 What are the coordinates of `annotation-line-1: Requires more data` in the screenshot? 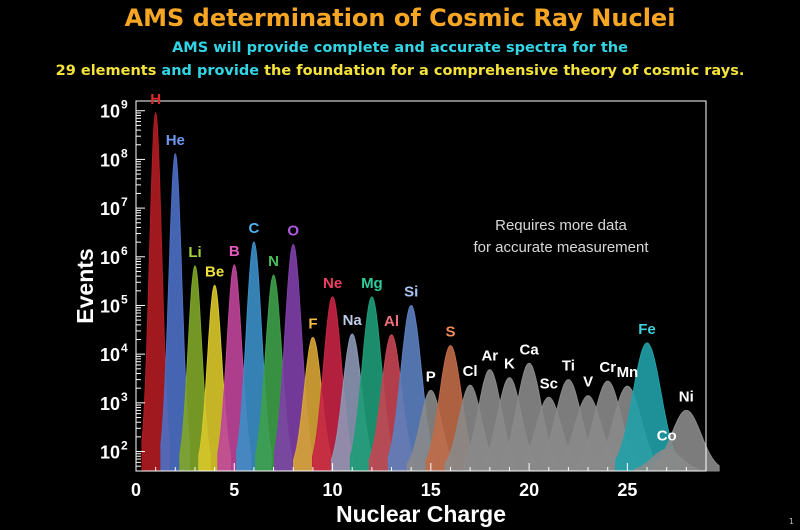 It's located at (561, 225).